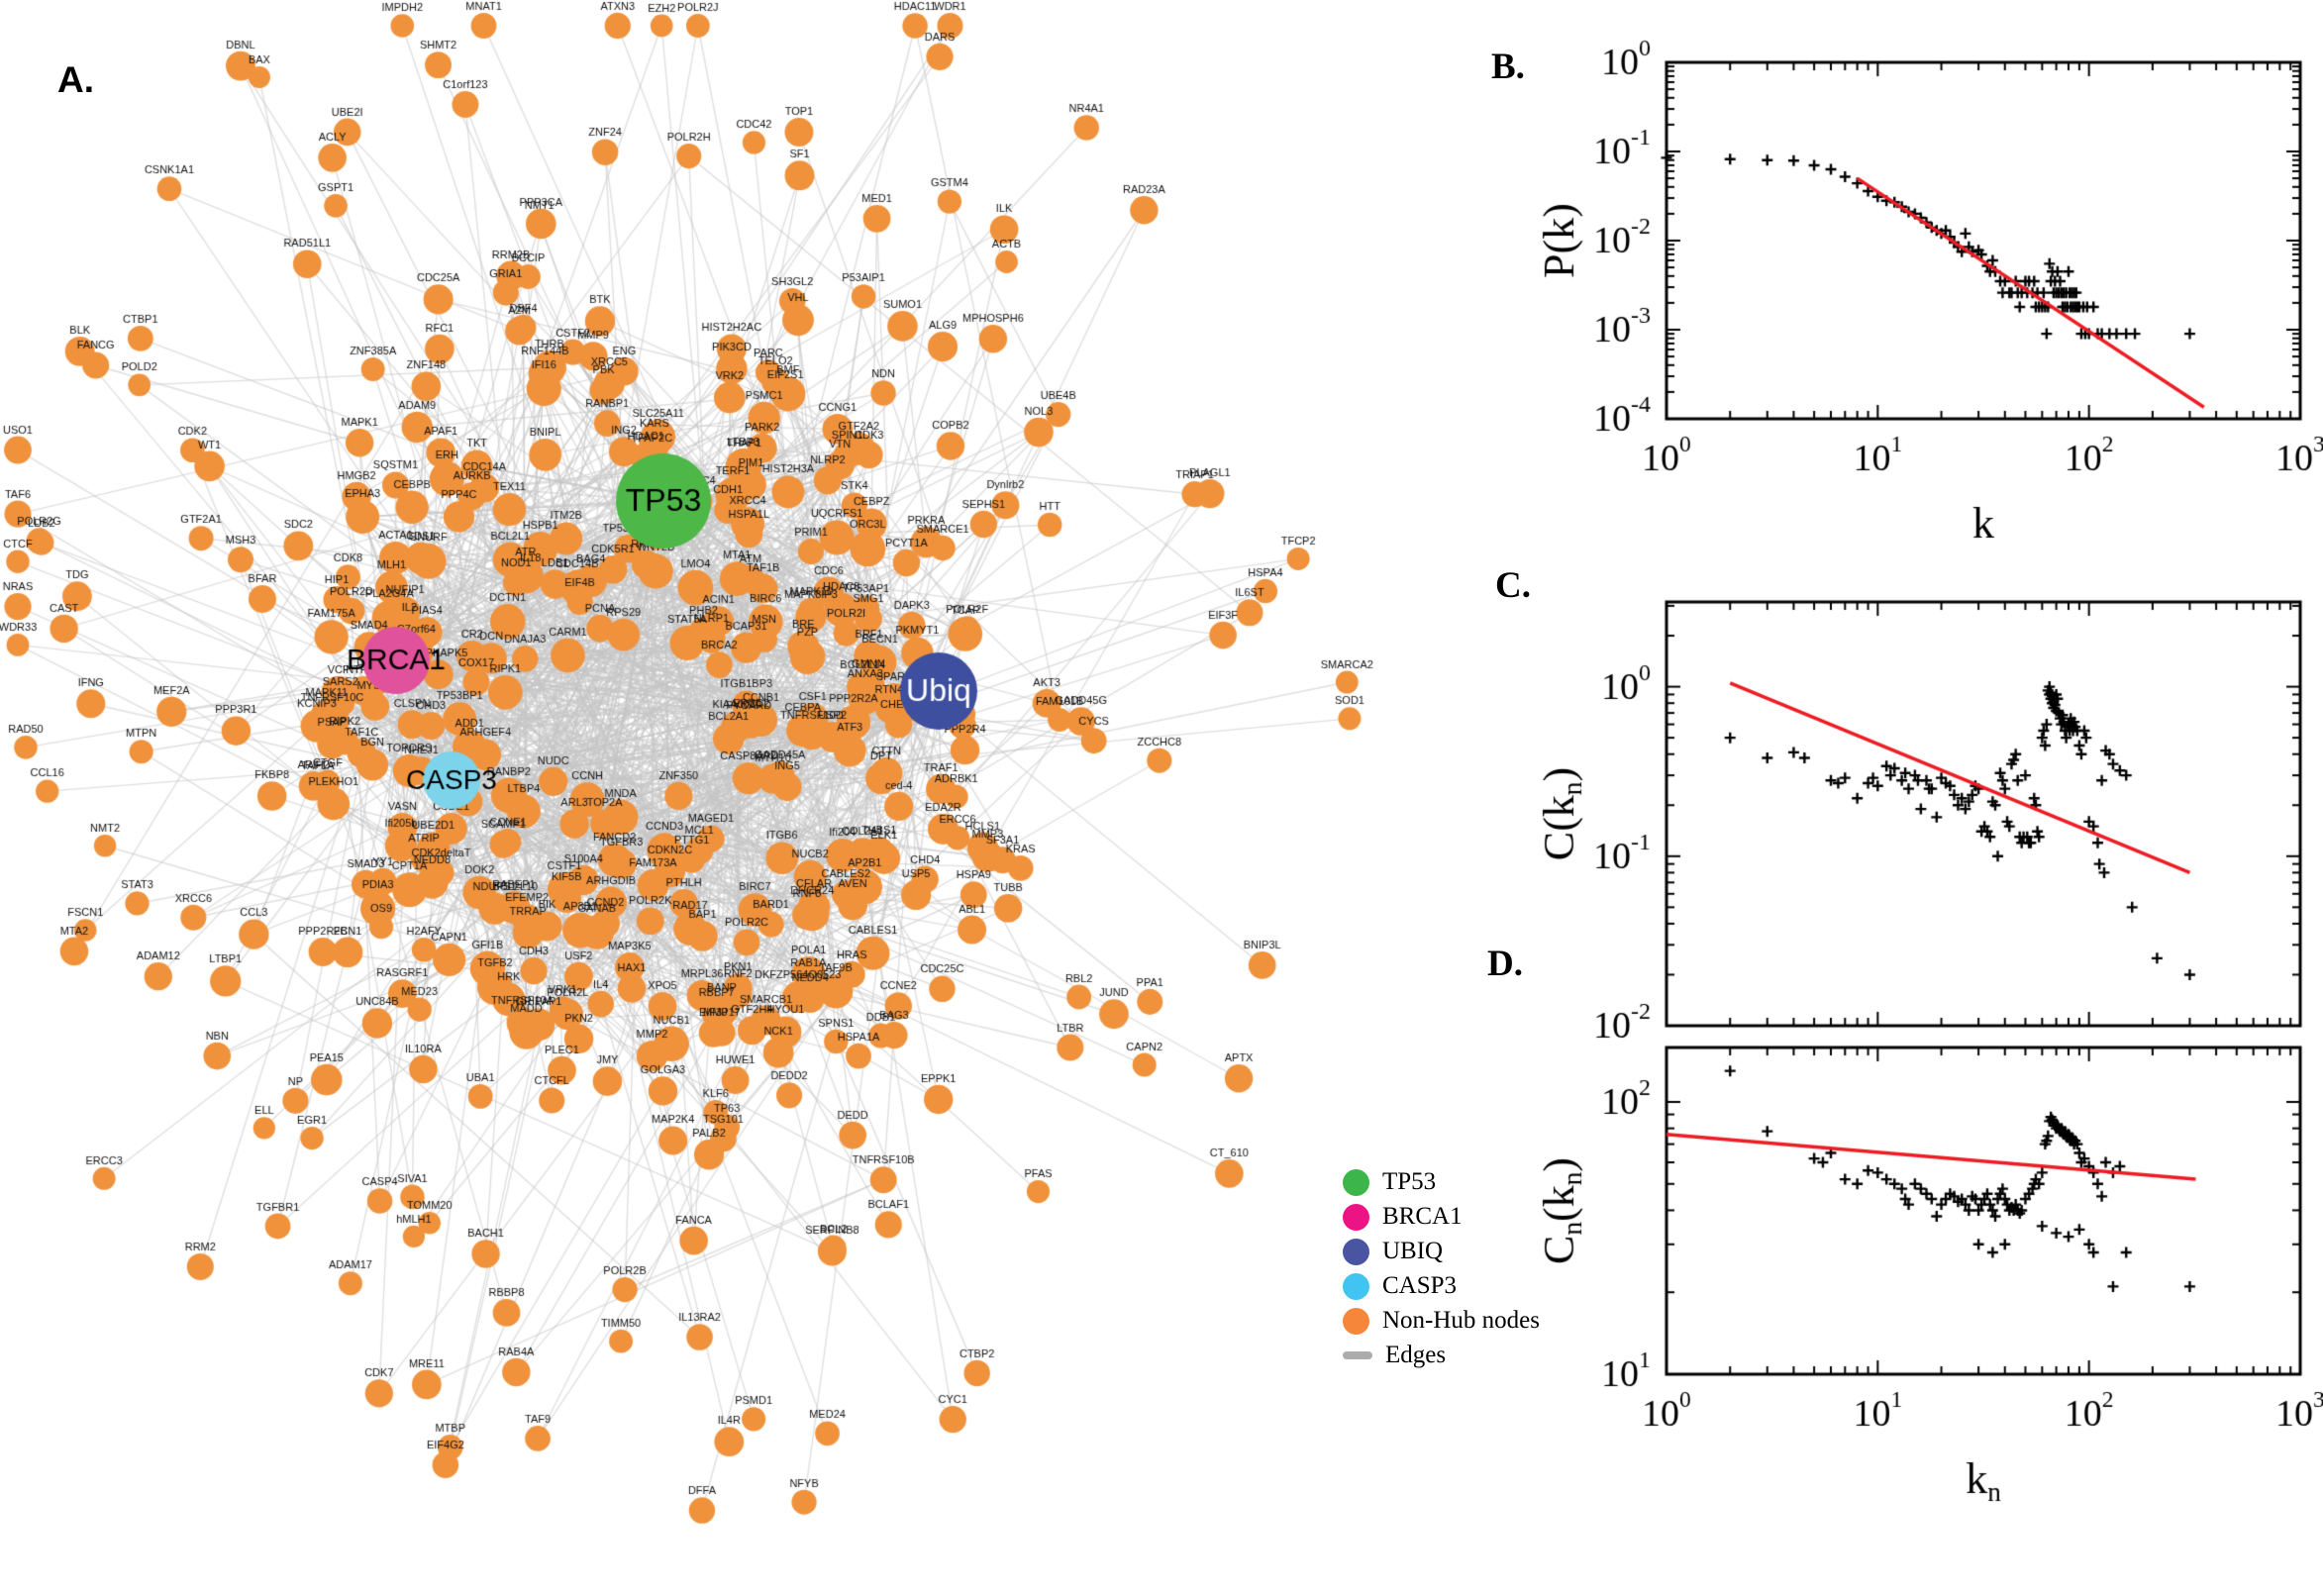 This screenshot has height=1596, width=2323. Describe the element at coordinates (1357, 1355) in the screenshot. I see `edge-swatch-icon` at that location.